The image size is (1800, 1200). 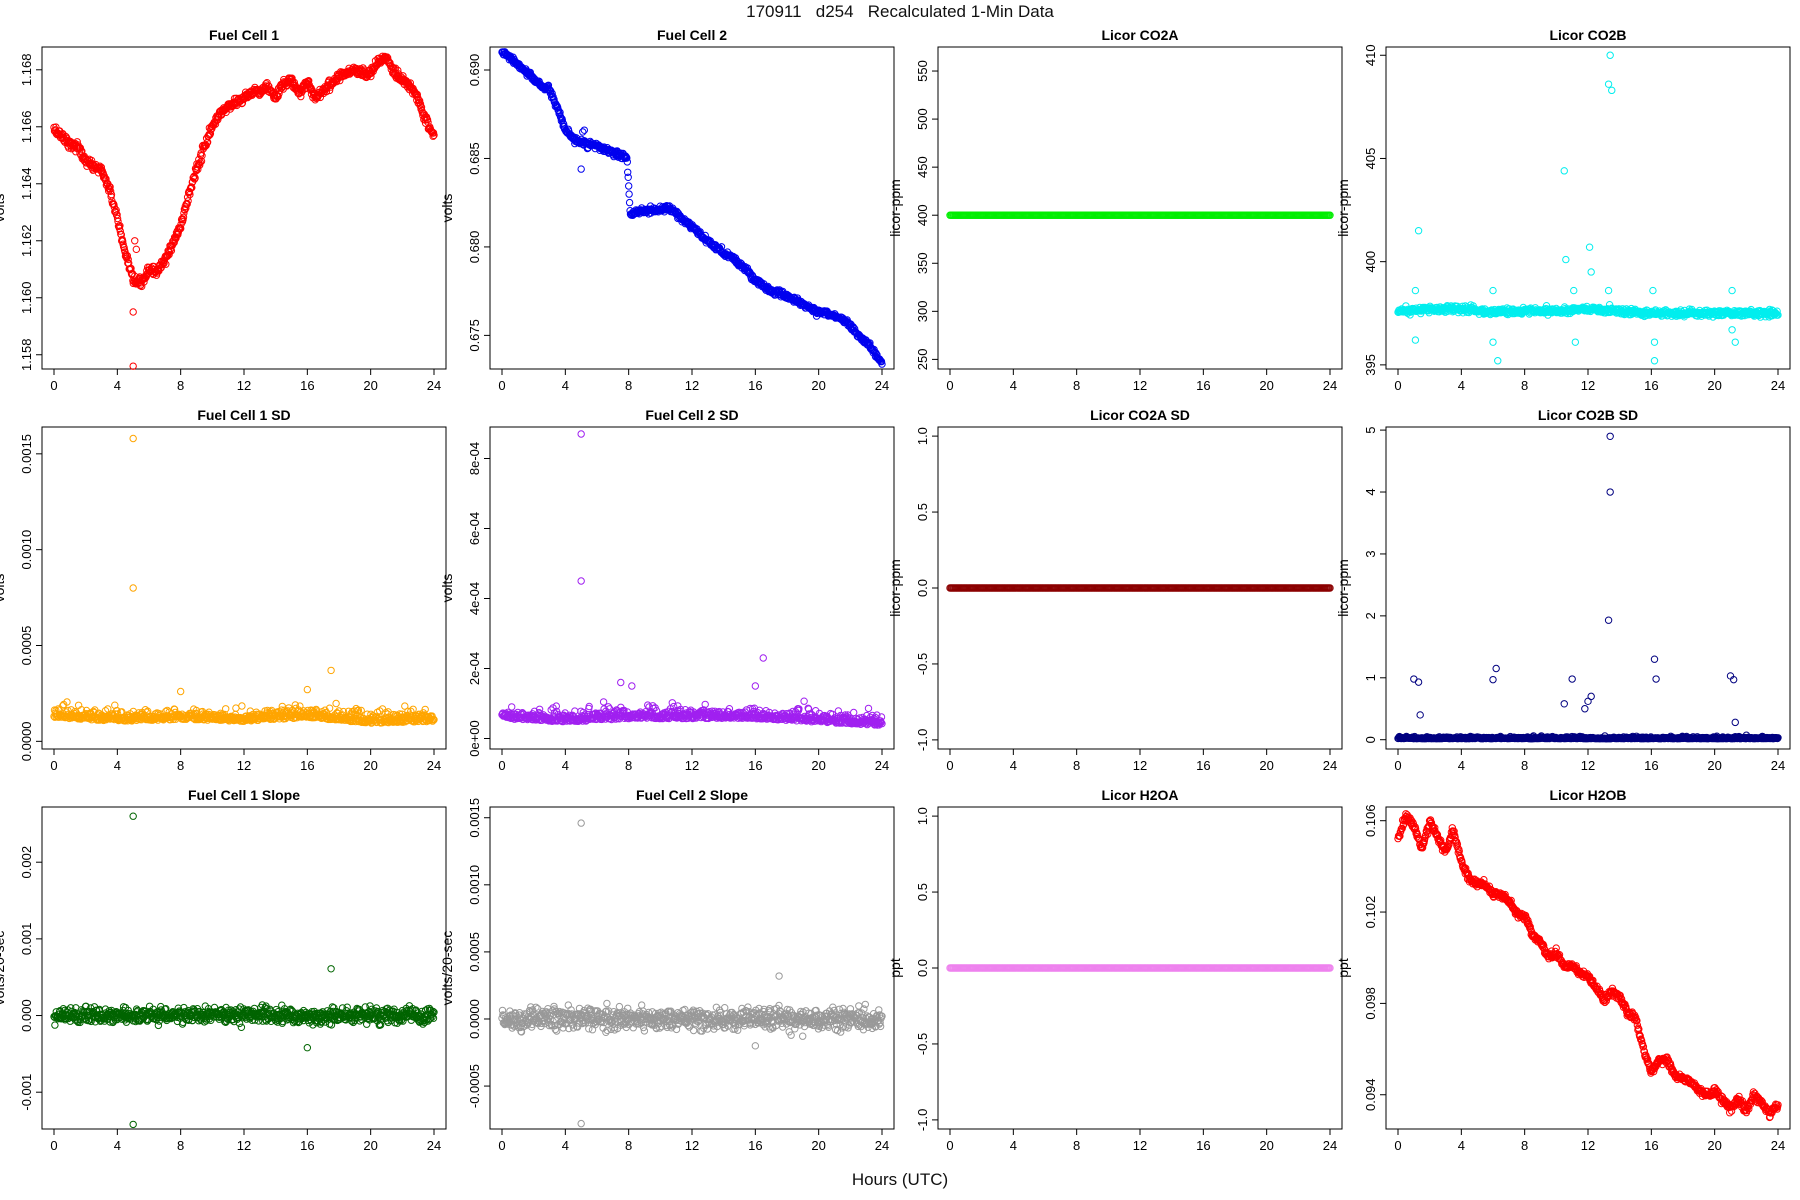 What do you see at coordinates (243, 415) in the screenshot?
I see `panel-title: Fuel Cell 1 SD` at bounding box center [243, 415].